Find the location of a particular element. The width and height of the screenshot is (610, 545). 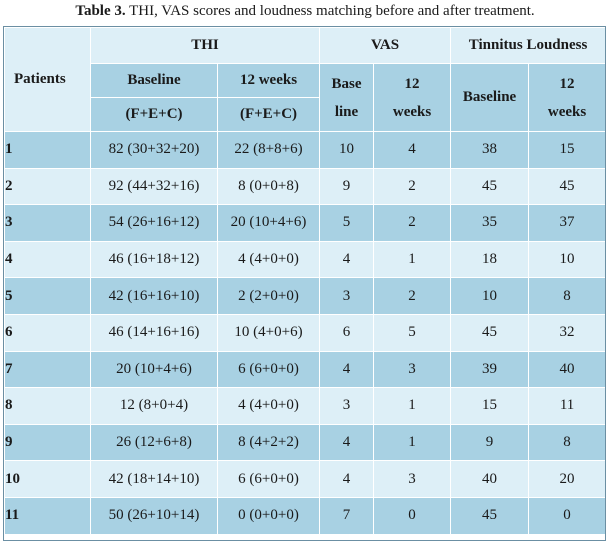

cell-loudness-12weeks: 10 is located at coordinates (567, 259).